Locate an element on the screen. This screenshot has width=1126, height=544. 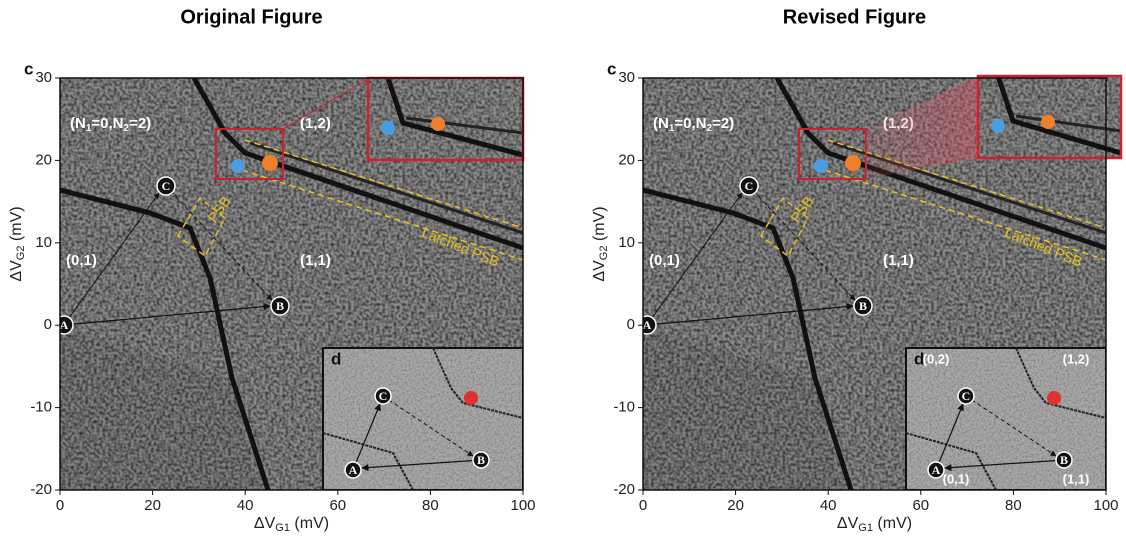
inset-d: d A C B is located at coordinates (422, 418).